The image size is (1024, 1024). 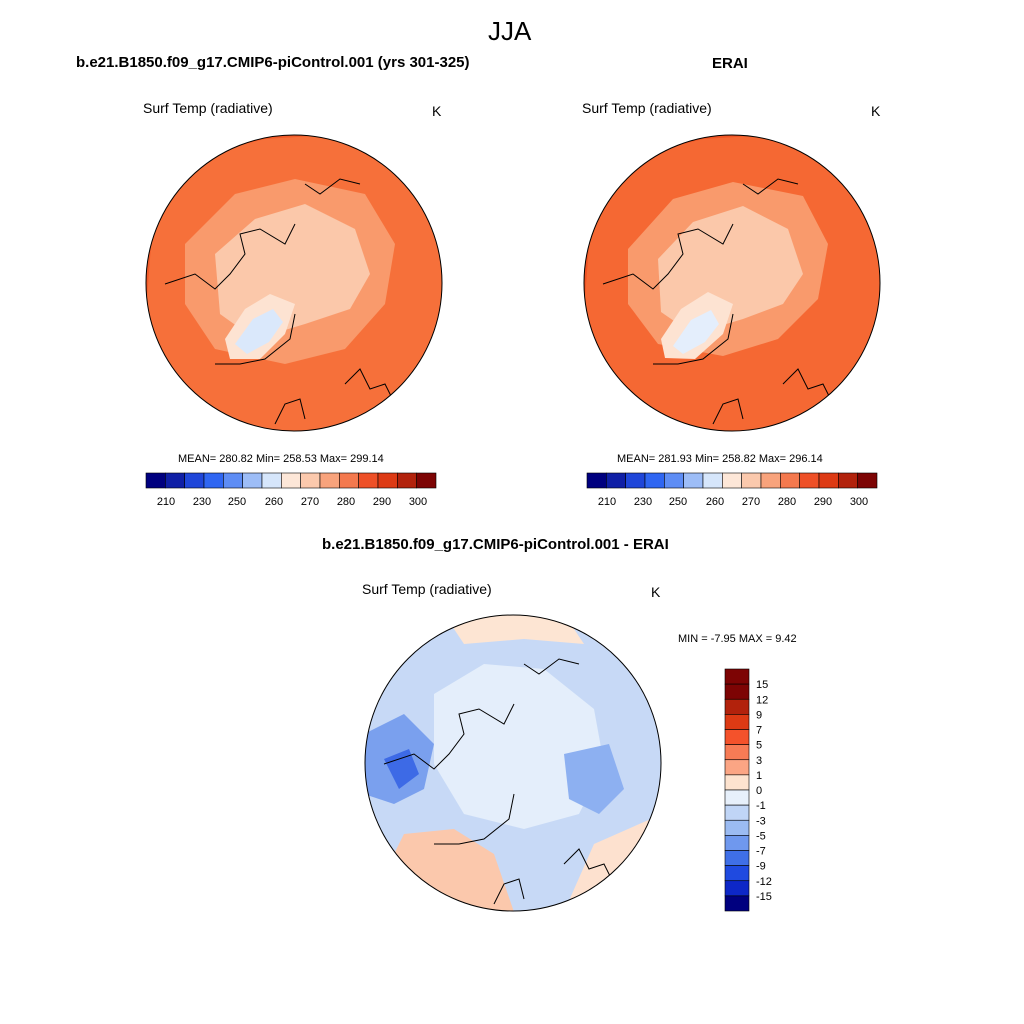 What do you see at coordinates (762, 685) in the screenshot?
I see `panel3-colorbar-tick-label: 15` at bounding box center [762, 685].